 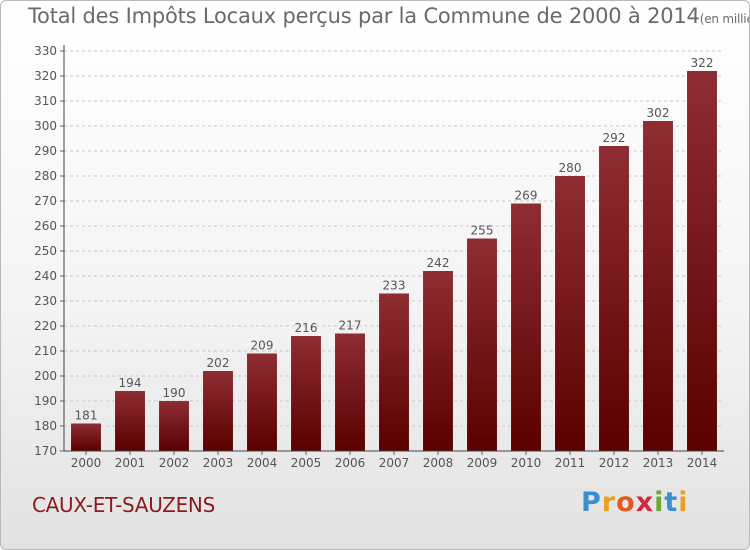 I want to click on value-label: 302, so click(x=658, y=113).